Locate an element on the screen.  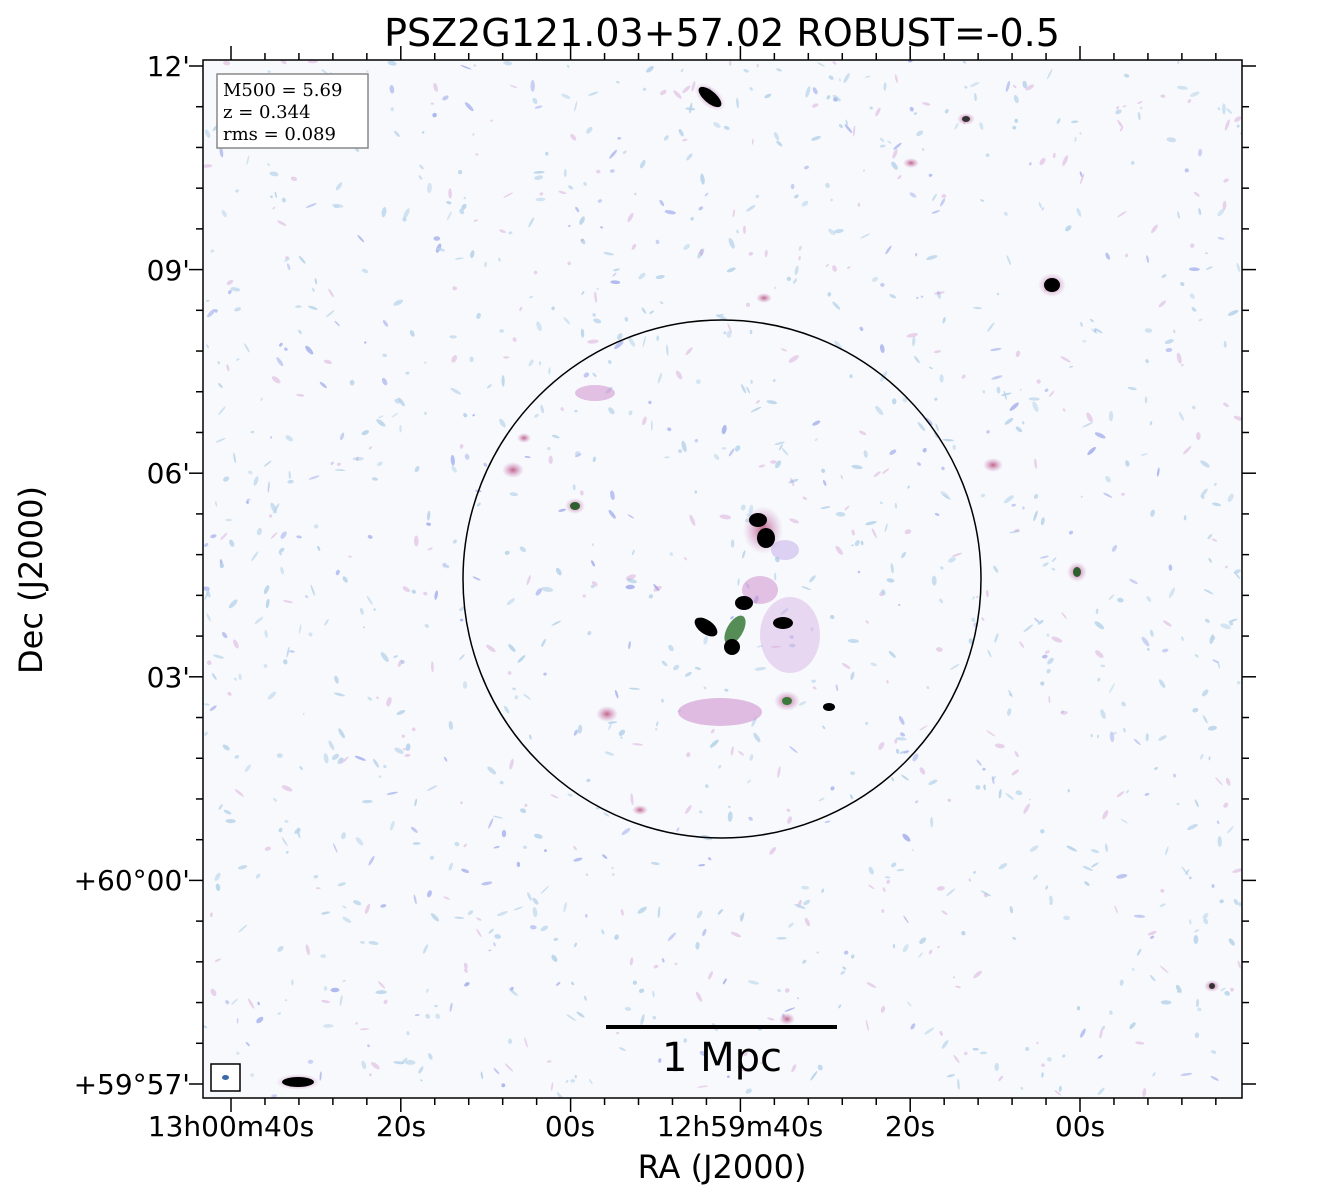
radio-source is located at coordinates (744, 603).